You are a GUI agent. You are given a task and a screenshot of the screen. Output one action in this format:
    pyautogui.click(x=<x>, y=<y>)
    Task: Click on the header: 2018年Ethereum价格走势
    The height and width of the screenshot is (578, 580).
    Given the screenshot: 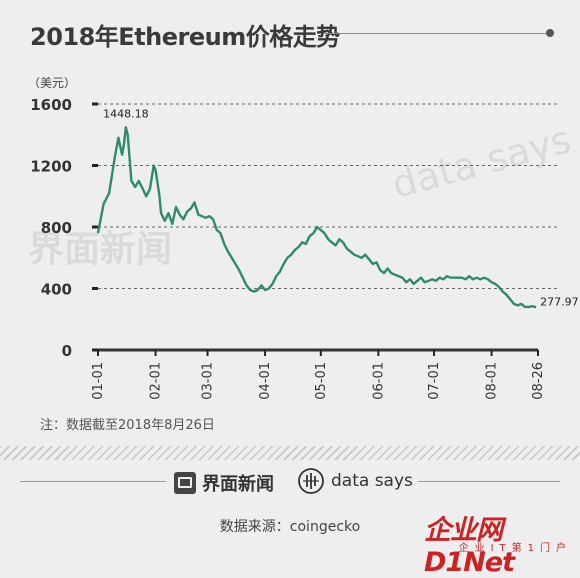 What is the action you would take?
    pyautogui.click(x=290, y=32)
    